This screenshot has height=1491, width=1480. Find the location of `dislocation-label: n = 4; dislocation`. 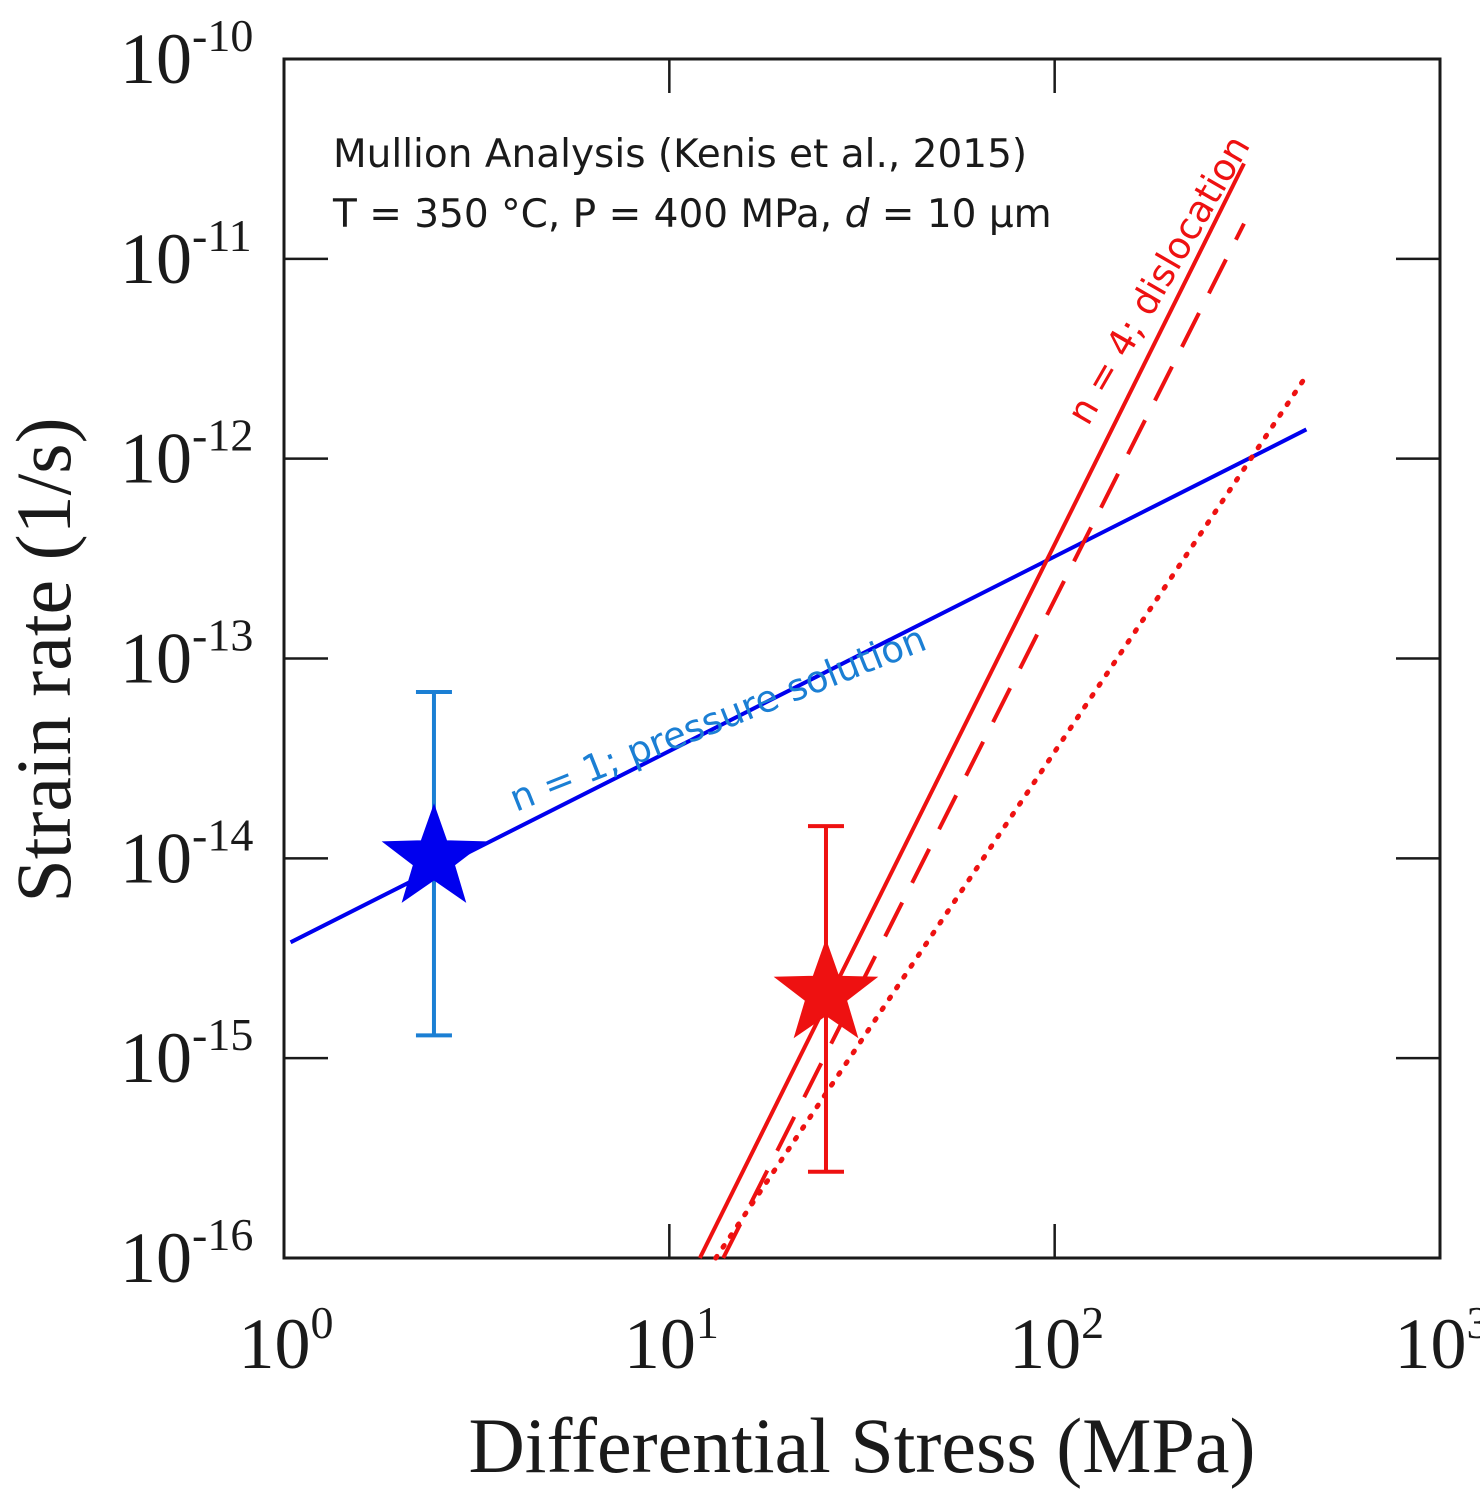

dislocation-label: n = 4; dislocation is located at coordinates (1159, 279).